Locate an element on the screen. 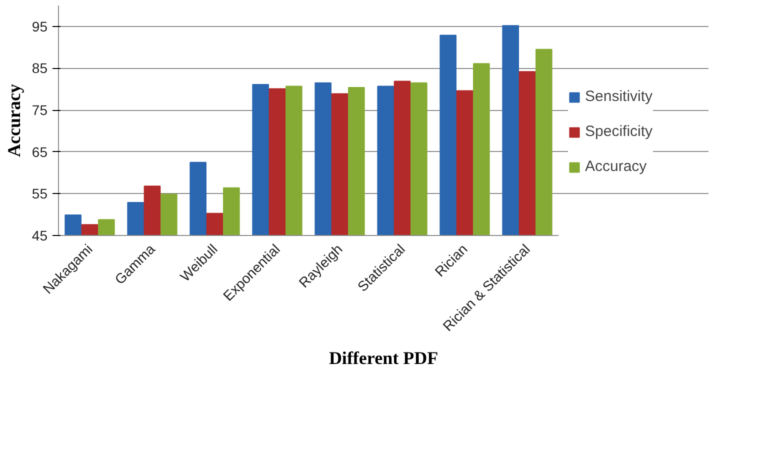 The width and height of the screenshot is (777, 470). legend-label: Sensitivity is located at coordinates (619, 96).